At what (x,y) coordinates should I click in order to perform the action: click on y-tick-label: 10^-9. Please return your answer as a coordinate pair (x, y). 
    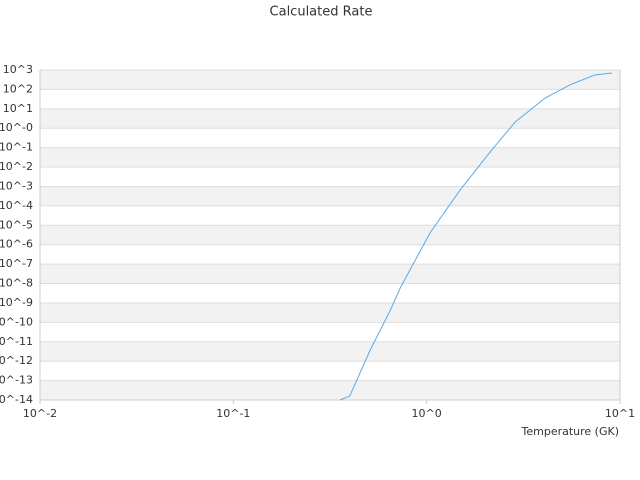
    Looking at the image, I should click on (16, 302).